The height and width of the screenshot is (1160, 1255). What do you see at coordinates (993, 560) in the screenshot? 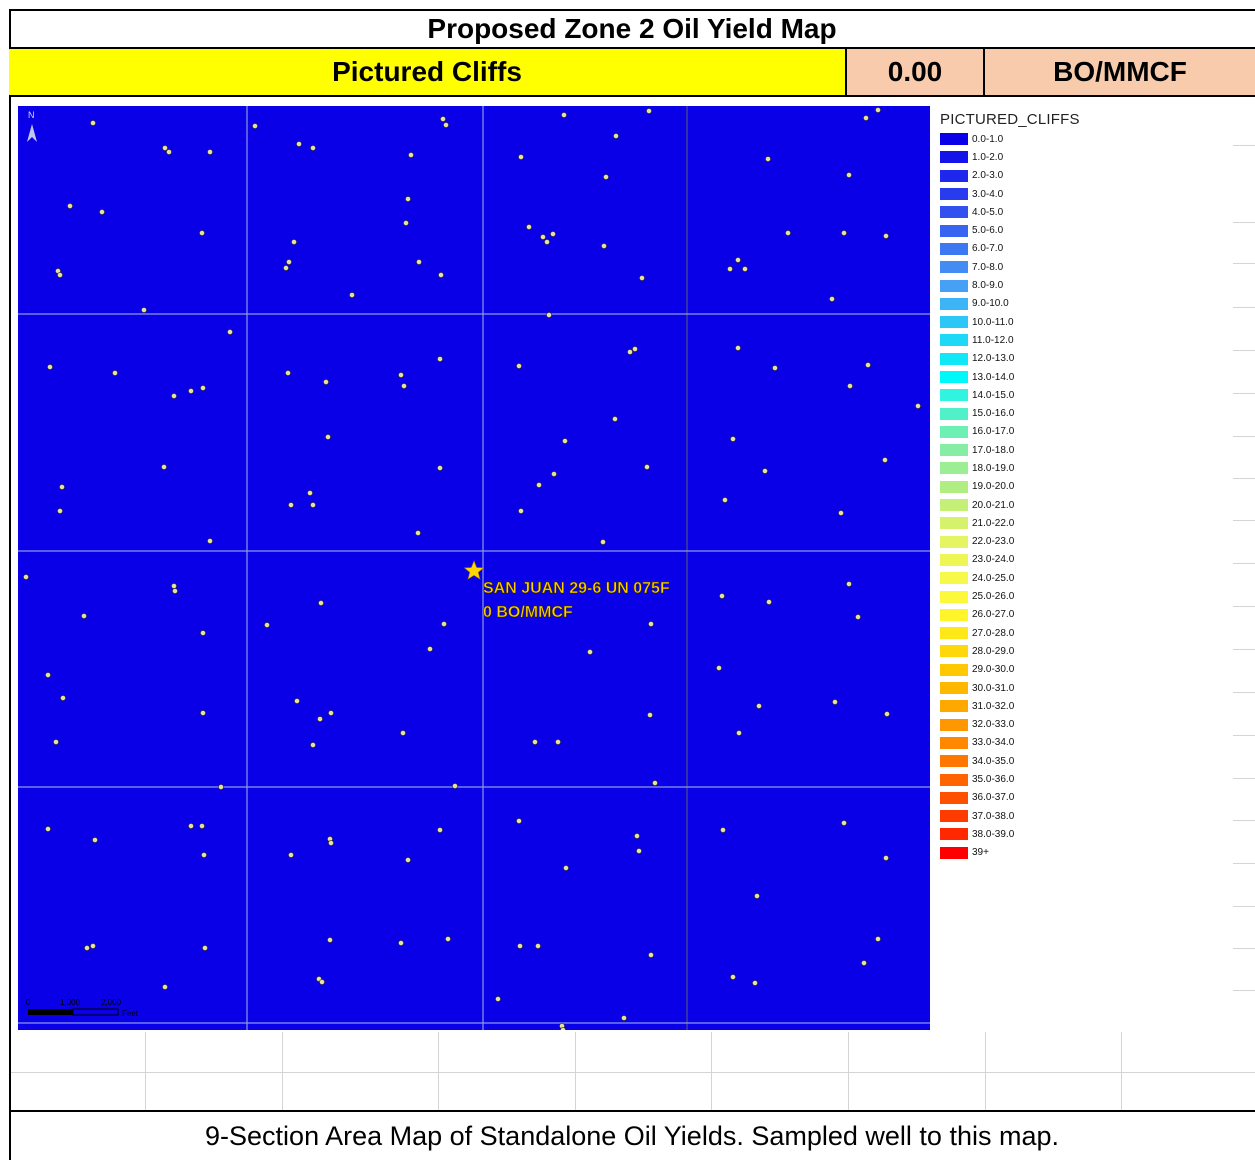
I see `legend-label: 23.0-24.0` at bounding box center [993, 560].